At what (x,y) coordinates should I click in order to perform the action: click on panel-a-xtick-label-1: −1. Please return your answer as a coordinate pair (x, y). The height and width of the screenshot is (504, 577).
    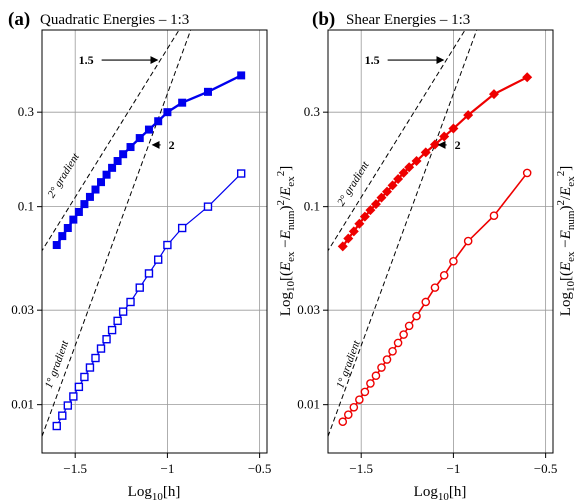
    Looking at the image, I should click on (167, 468).